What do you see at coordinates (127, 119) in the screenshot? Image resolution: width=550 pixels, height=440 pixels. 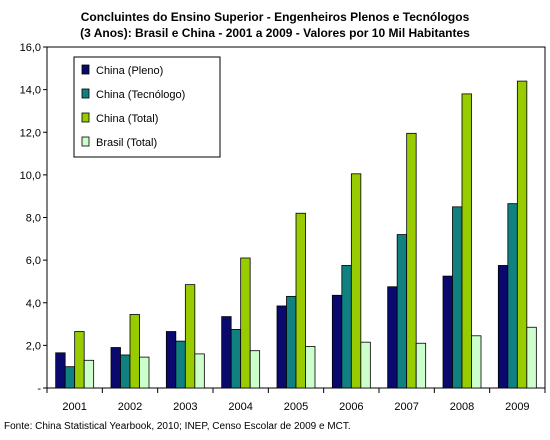 I see `legend-label: China (Total)` at bounding box center [127, 119].